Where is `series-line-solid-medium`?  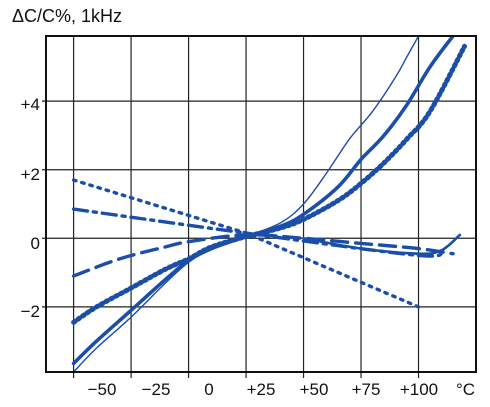
series-line-solid-medium is located at coordinates (382, 244).